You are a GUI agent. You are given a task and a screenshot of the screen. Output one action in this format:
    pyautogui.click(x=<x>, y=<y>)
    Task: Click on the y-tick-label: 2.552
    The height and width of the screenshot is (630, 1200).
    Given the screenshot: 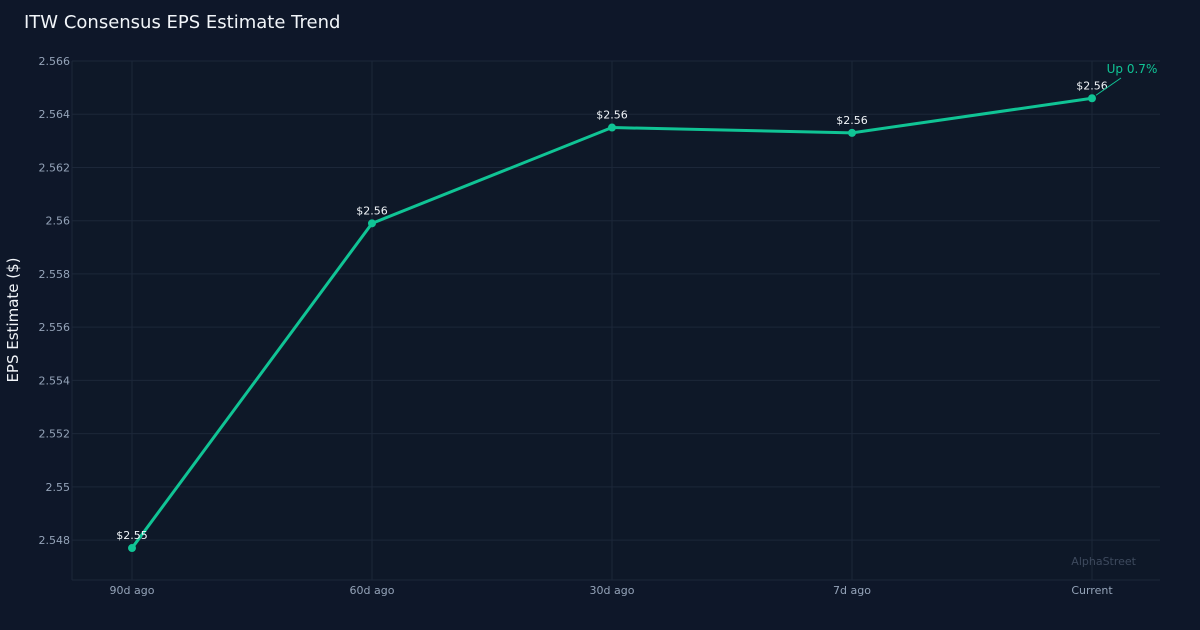 What is the action you would take?
    pyautogui.click(x=55, y=434)
    